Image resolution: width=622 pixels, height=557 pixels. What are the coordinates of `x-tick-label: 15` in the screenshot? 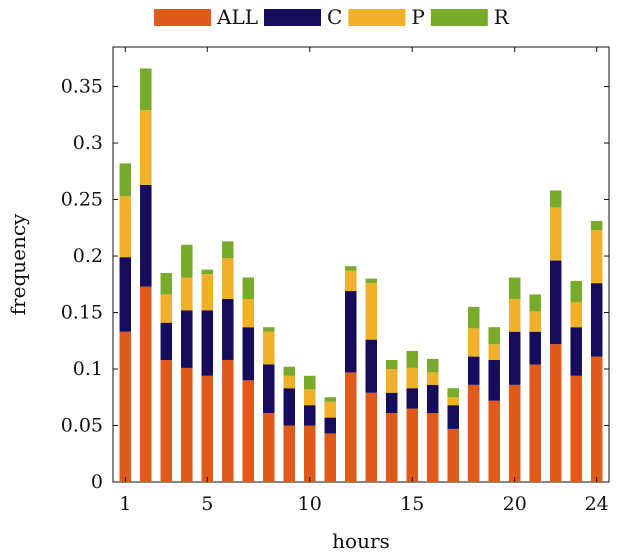 It's located at (412, 504).